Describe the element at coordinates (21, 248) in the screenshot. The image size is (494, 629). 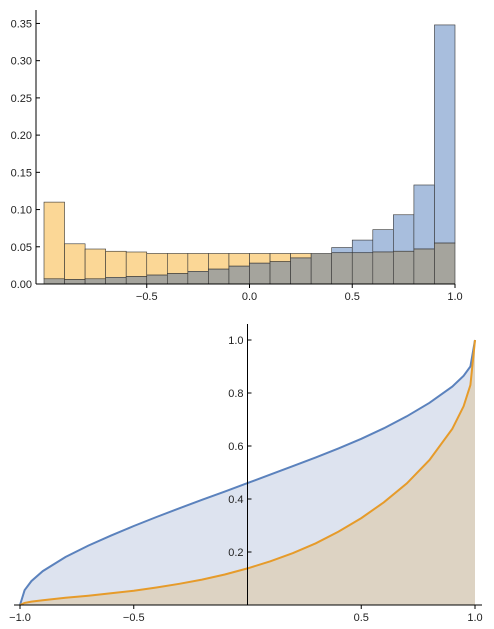
I see `y-tick-label: 0.05` at that location.